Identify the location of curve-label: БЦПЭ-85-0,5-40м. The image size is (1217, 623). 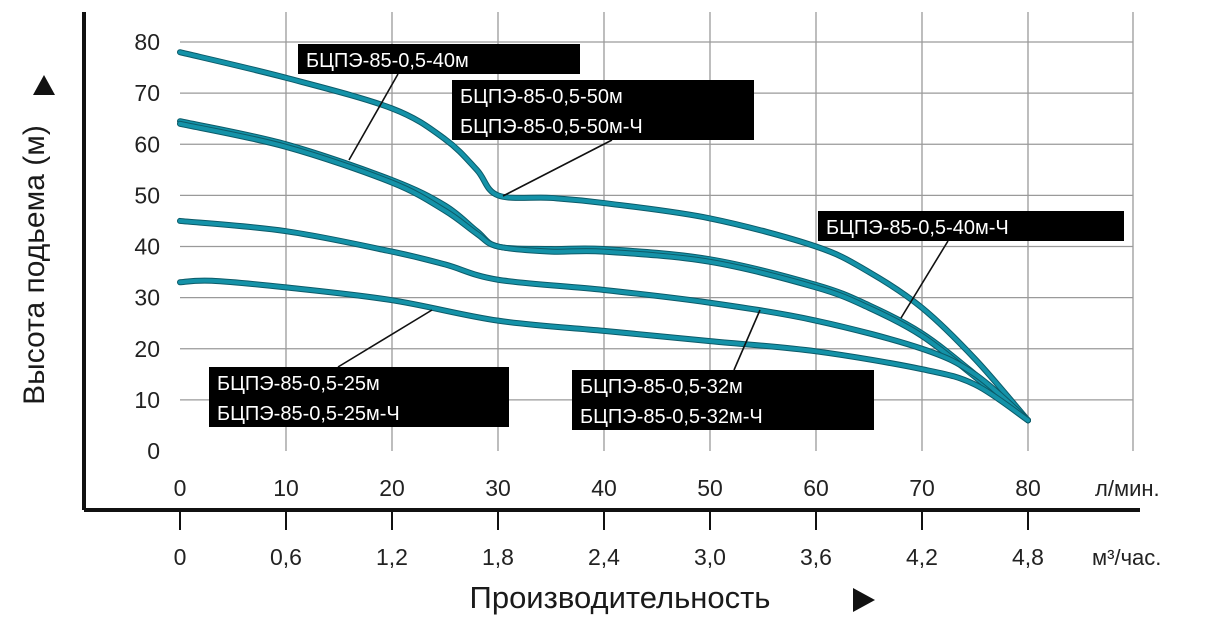
(439, 59).